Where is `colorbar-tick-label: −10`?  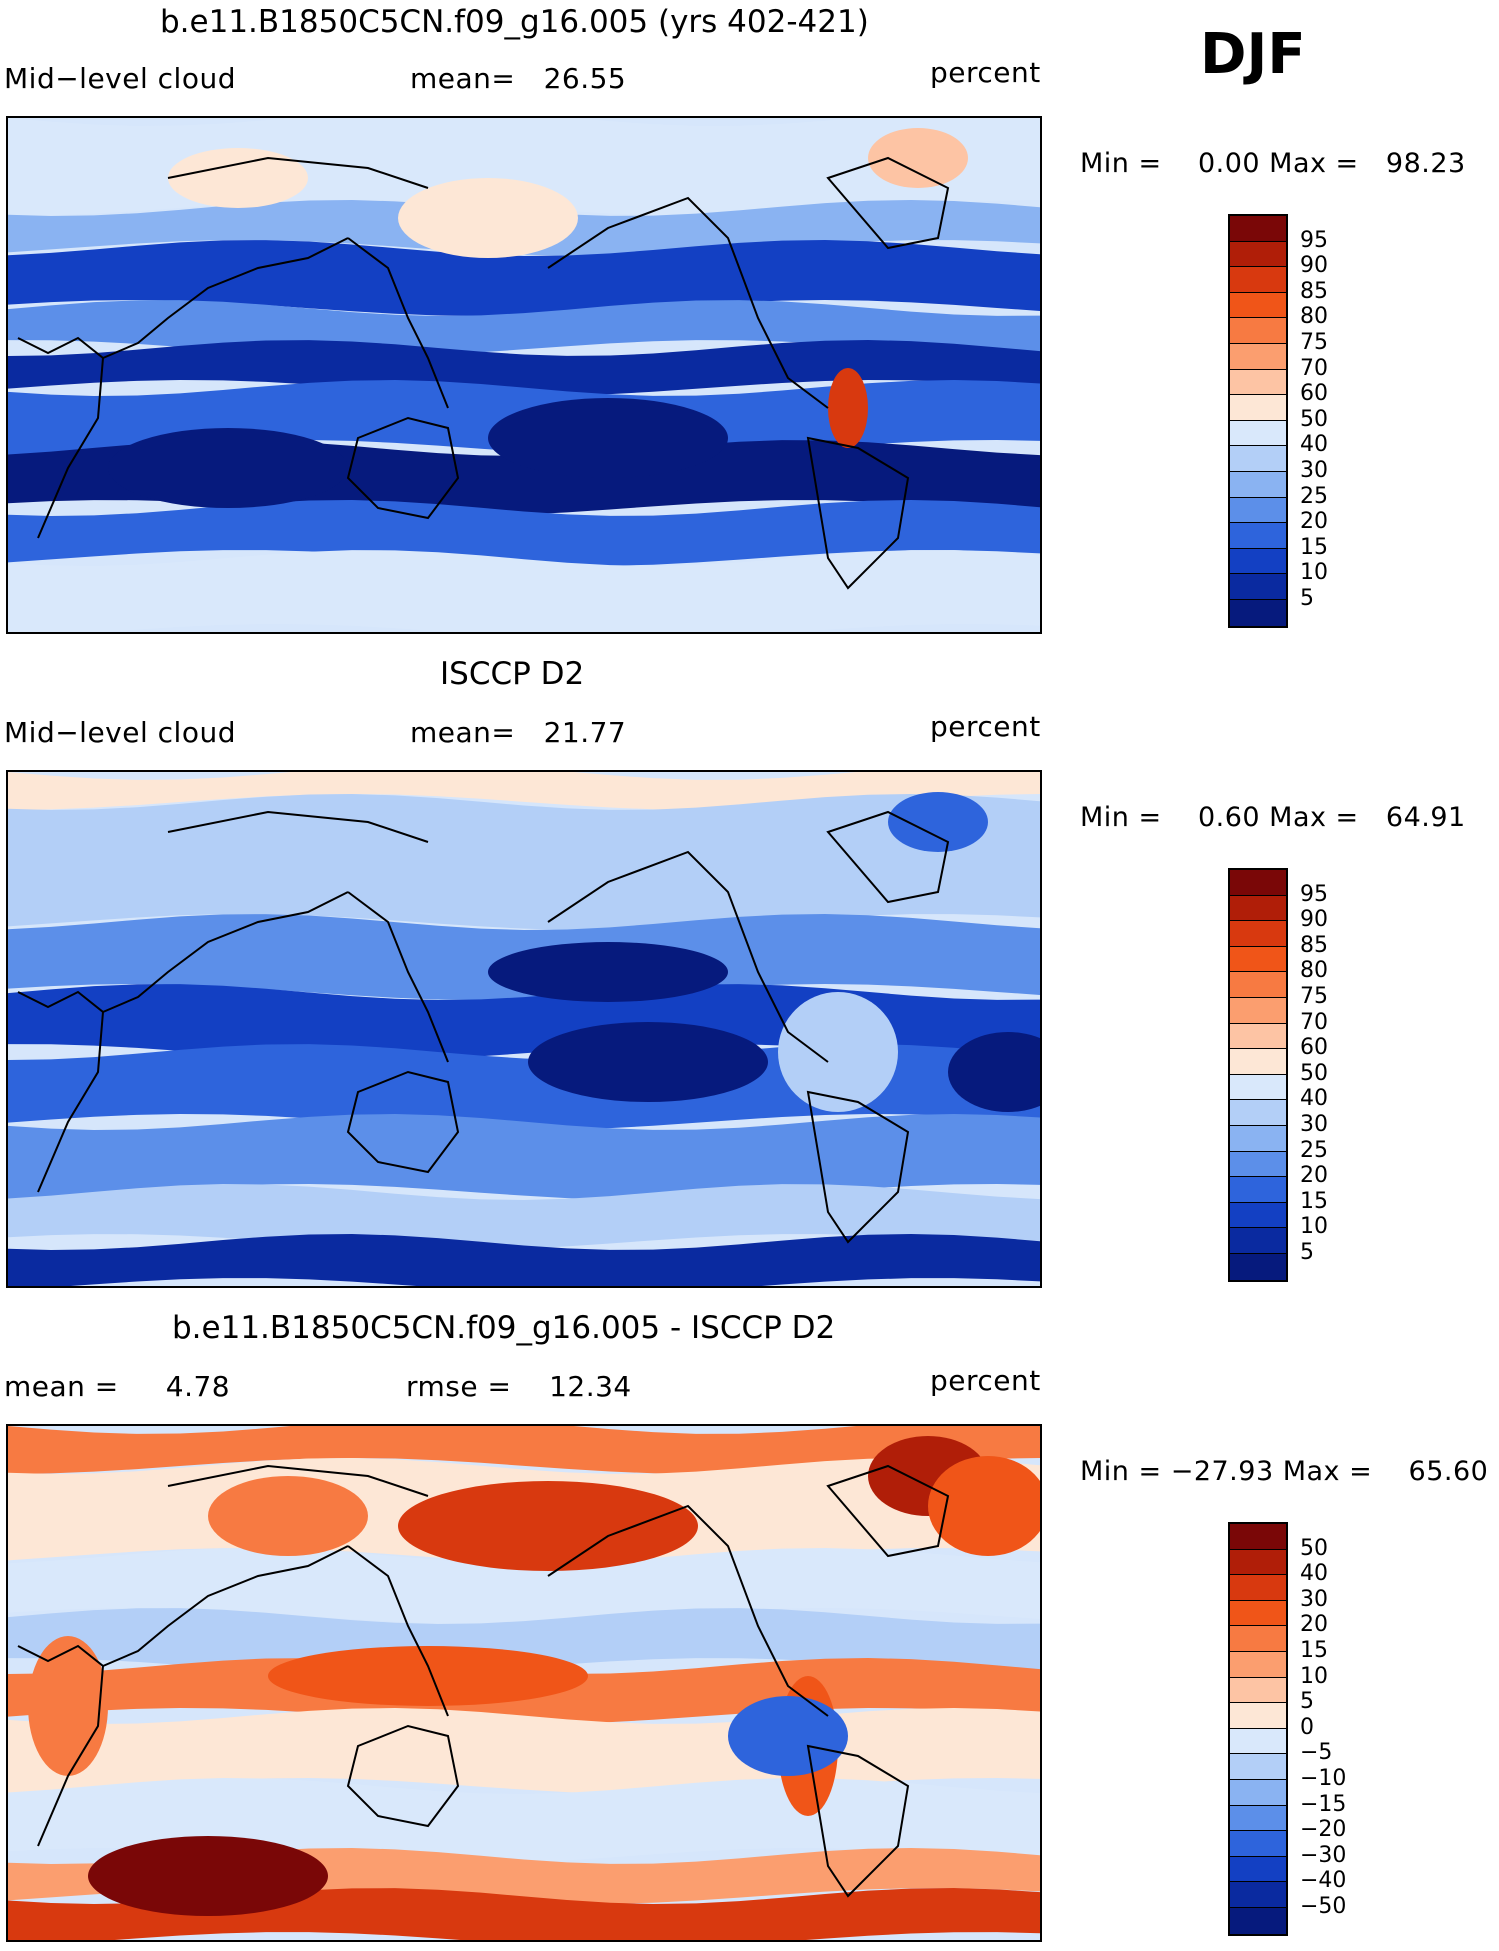 colorbar-tick-label: −10 is located at coordinates (1323, 1778).